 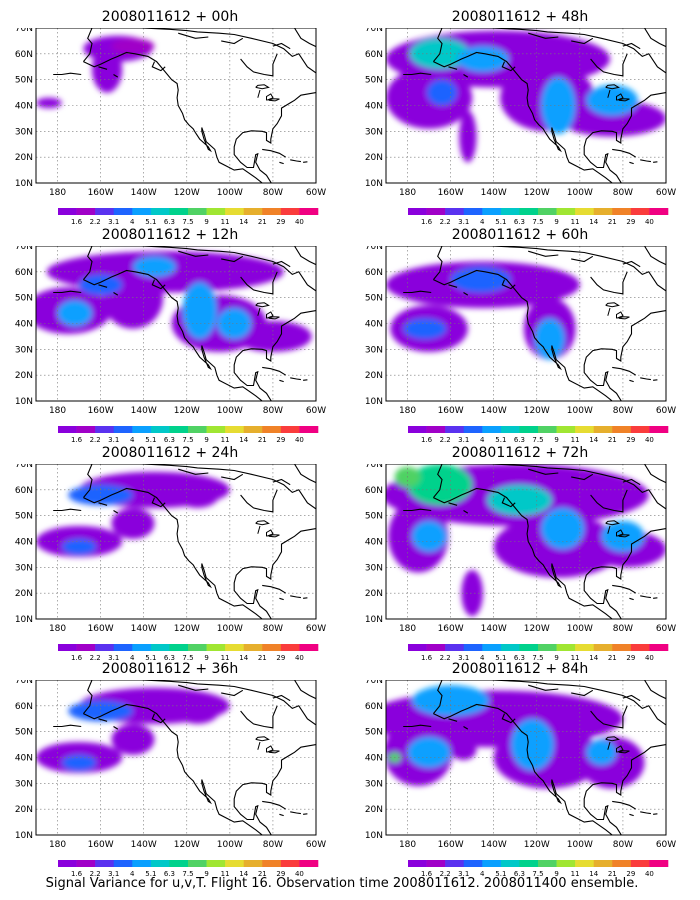 I want to click on colorbar-label: 2.2, so click(x=95, y=439).